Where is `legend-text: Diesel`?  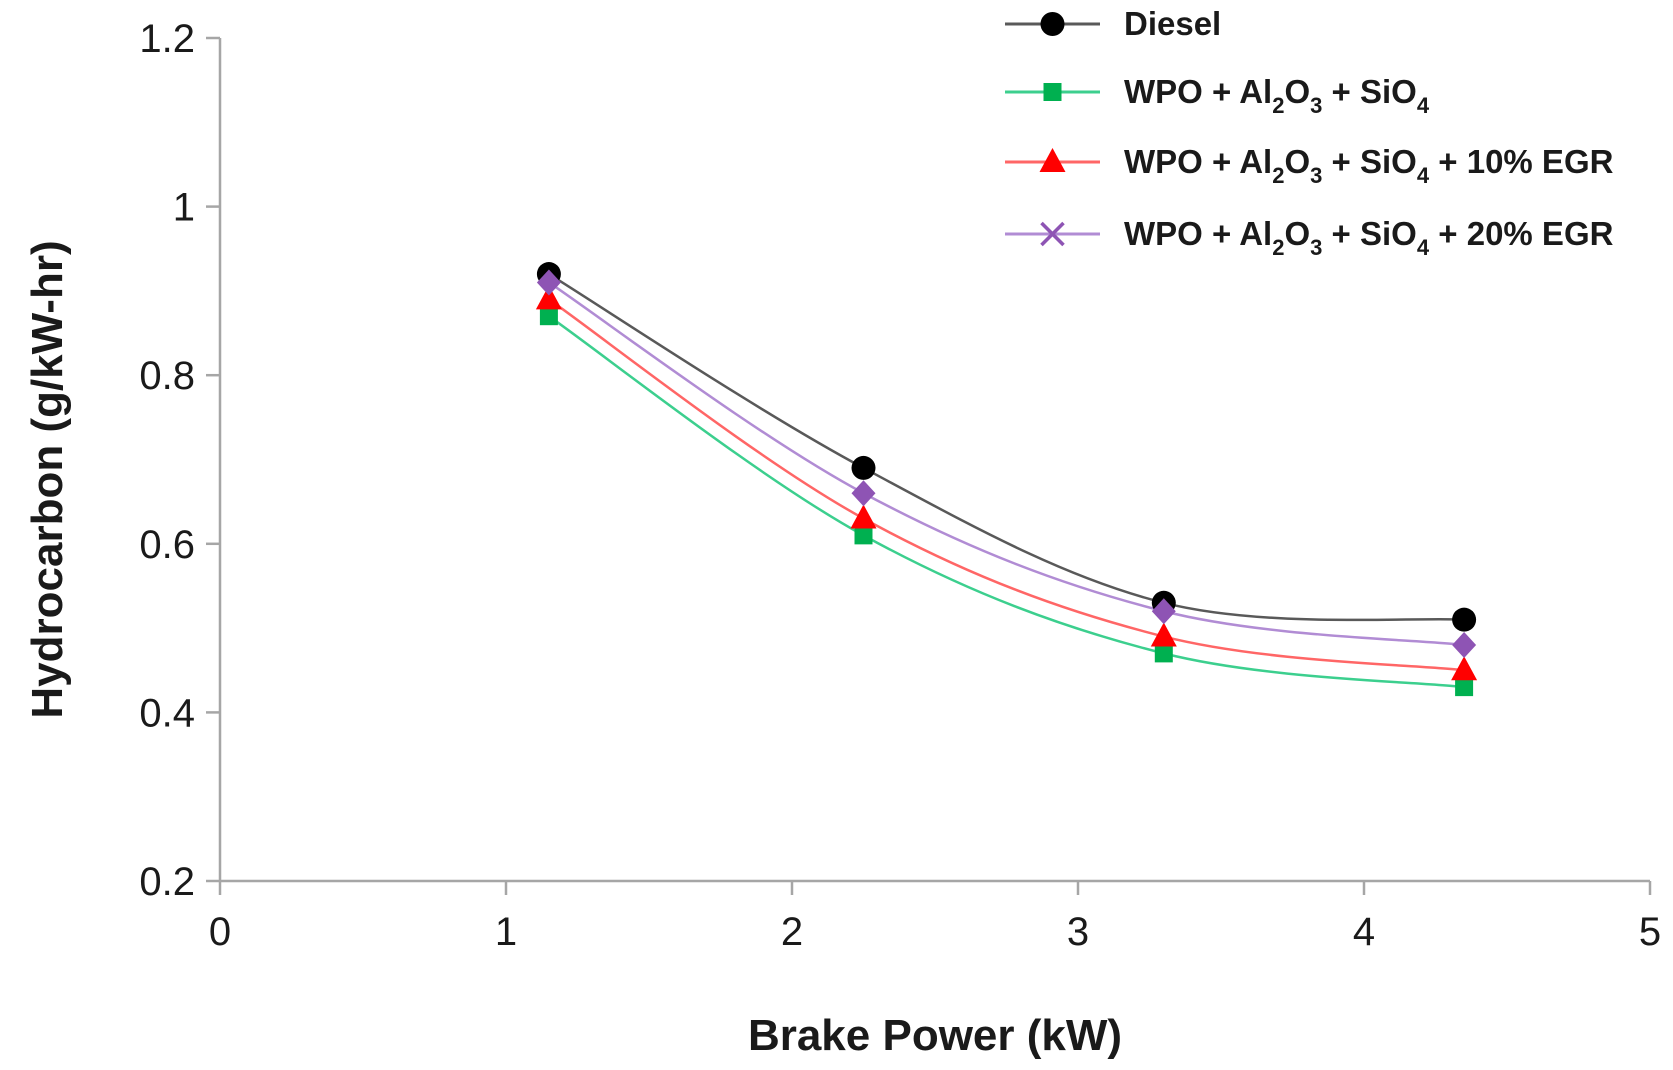
legend-text: Diesel is located at coordinates (1172, 23).